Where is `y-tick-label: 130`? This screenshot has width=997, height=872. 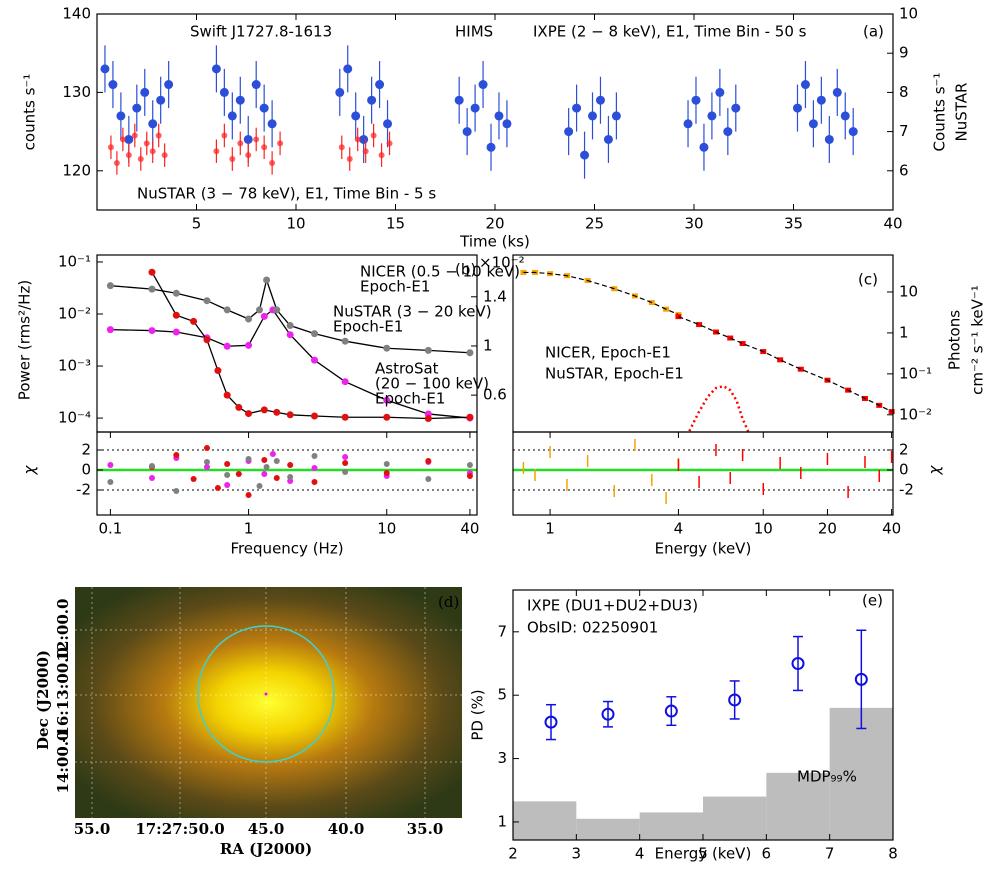 y-tick-label: 130 is located at coordinates (76, 92).